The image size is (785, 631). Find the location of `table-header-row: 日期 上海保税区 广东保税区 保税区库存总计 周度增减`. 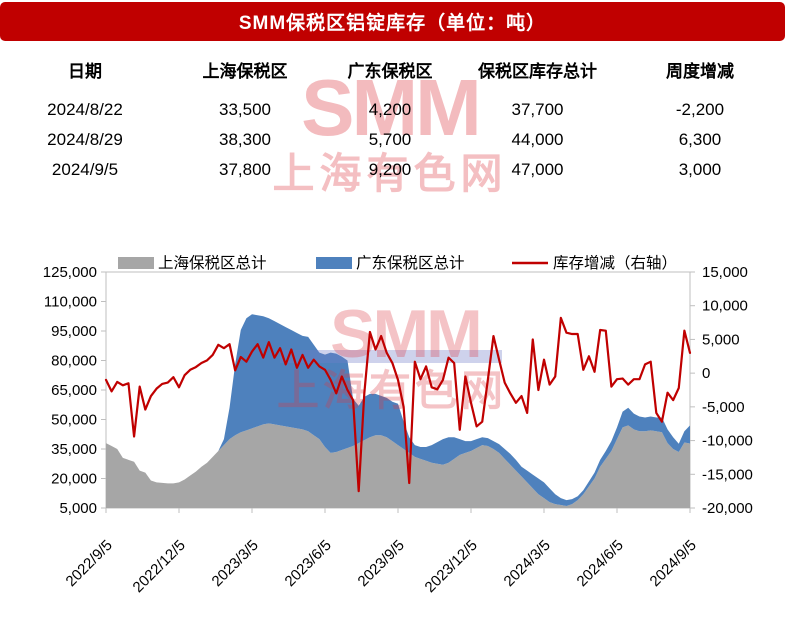

table-header-row: 日期 上海保税区 广东保税区 保税区库存总计 周度增减 is located at coordinates (392, 69).